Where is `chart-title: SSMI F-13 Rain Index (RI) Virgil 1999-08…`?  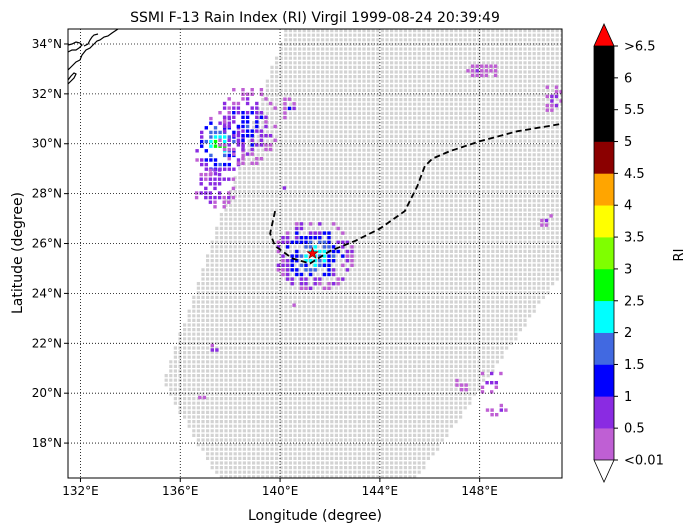 chart-title: SSMI F-13 Rain Index (RI) Virgil 1999-08… is located at coordinates (315, 18).